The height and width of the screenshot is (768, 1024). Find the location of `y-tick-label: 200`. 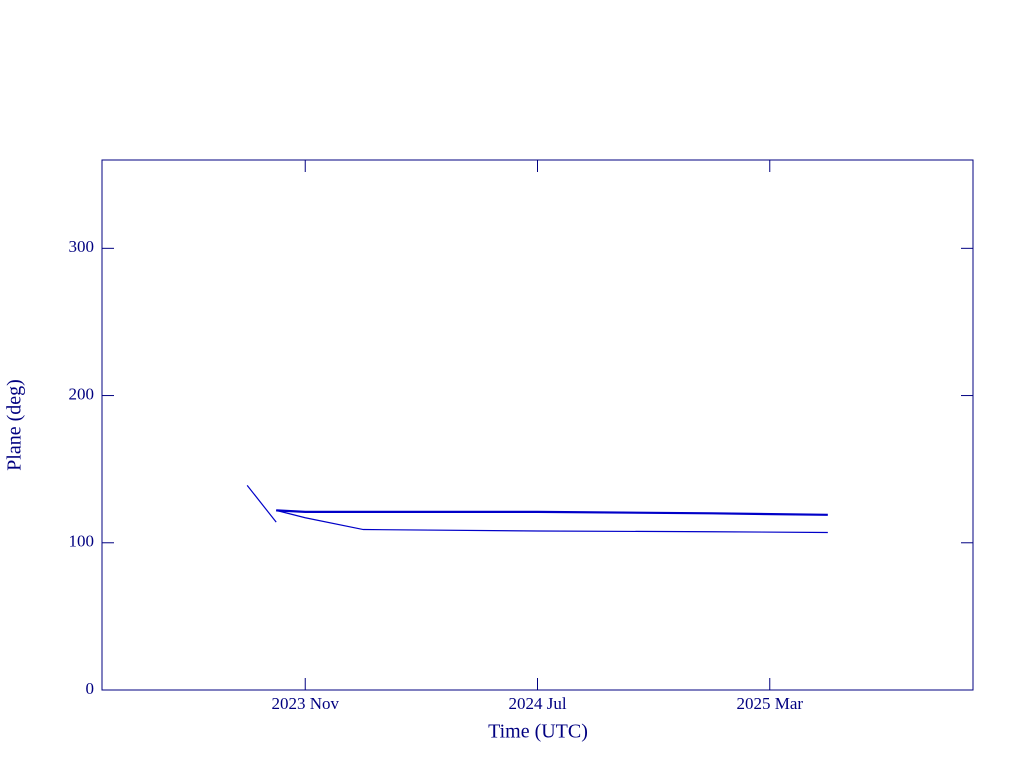

y-tick-label: 200 is located at coordinates (82, 393).